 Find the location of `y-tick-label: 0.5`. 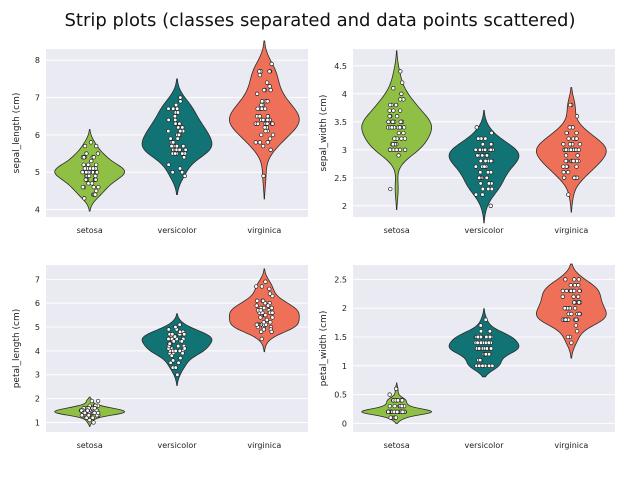

y-tick-label: 0.5 is located at coordinates (340, 395).